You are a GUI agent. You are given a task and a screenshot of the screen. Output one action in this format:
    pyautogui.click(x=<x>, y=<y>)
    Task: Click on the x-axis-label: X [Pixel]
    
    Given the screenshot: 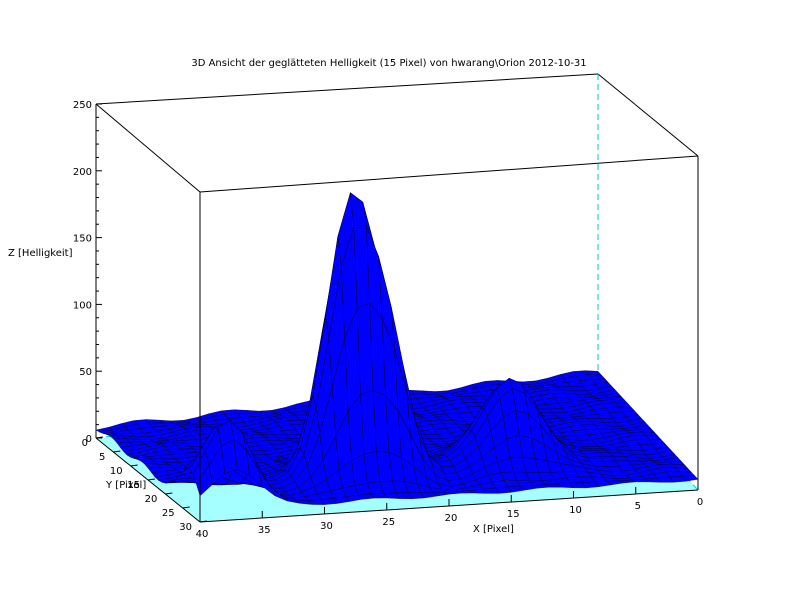 What is the action you would take?
    pyautogui.click(x=493, y=529)
    